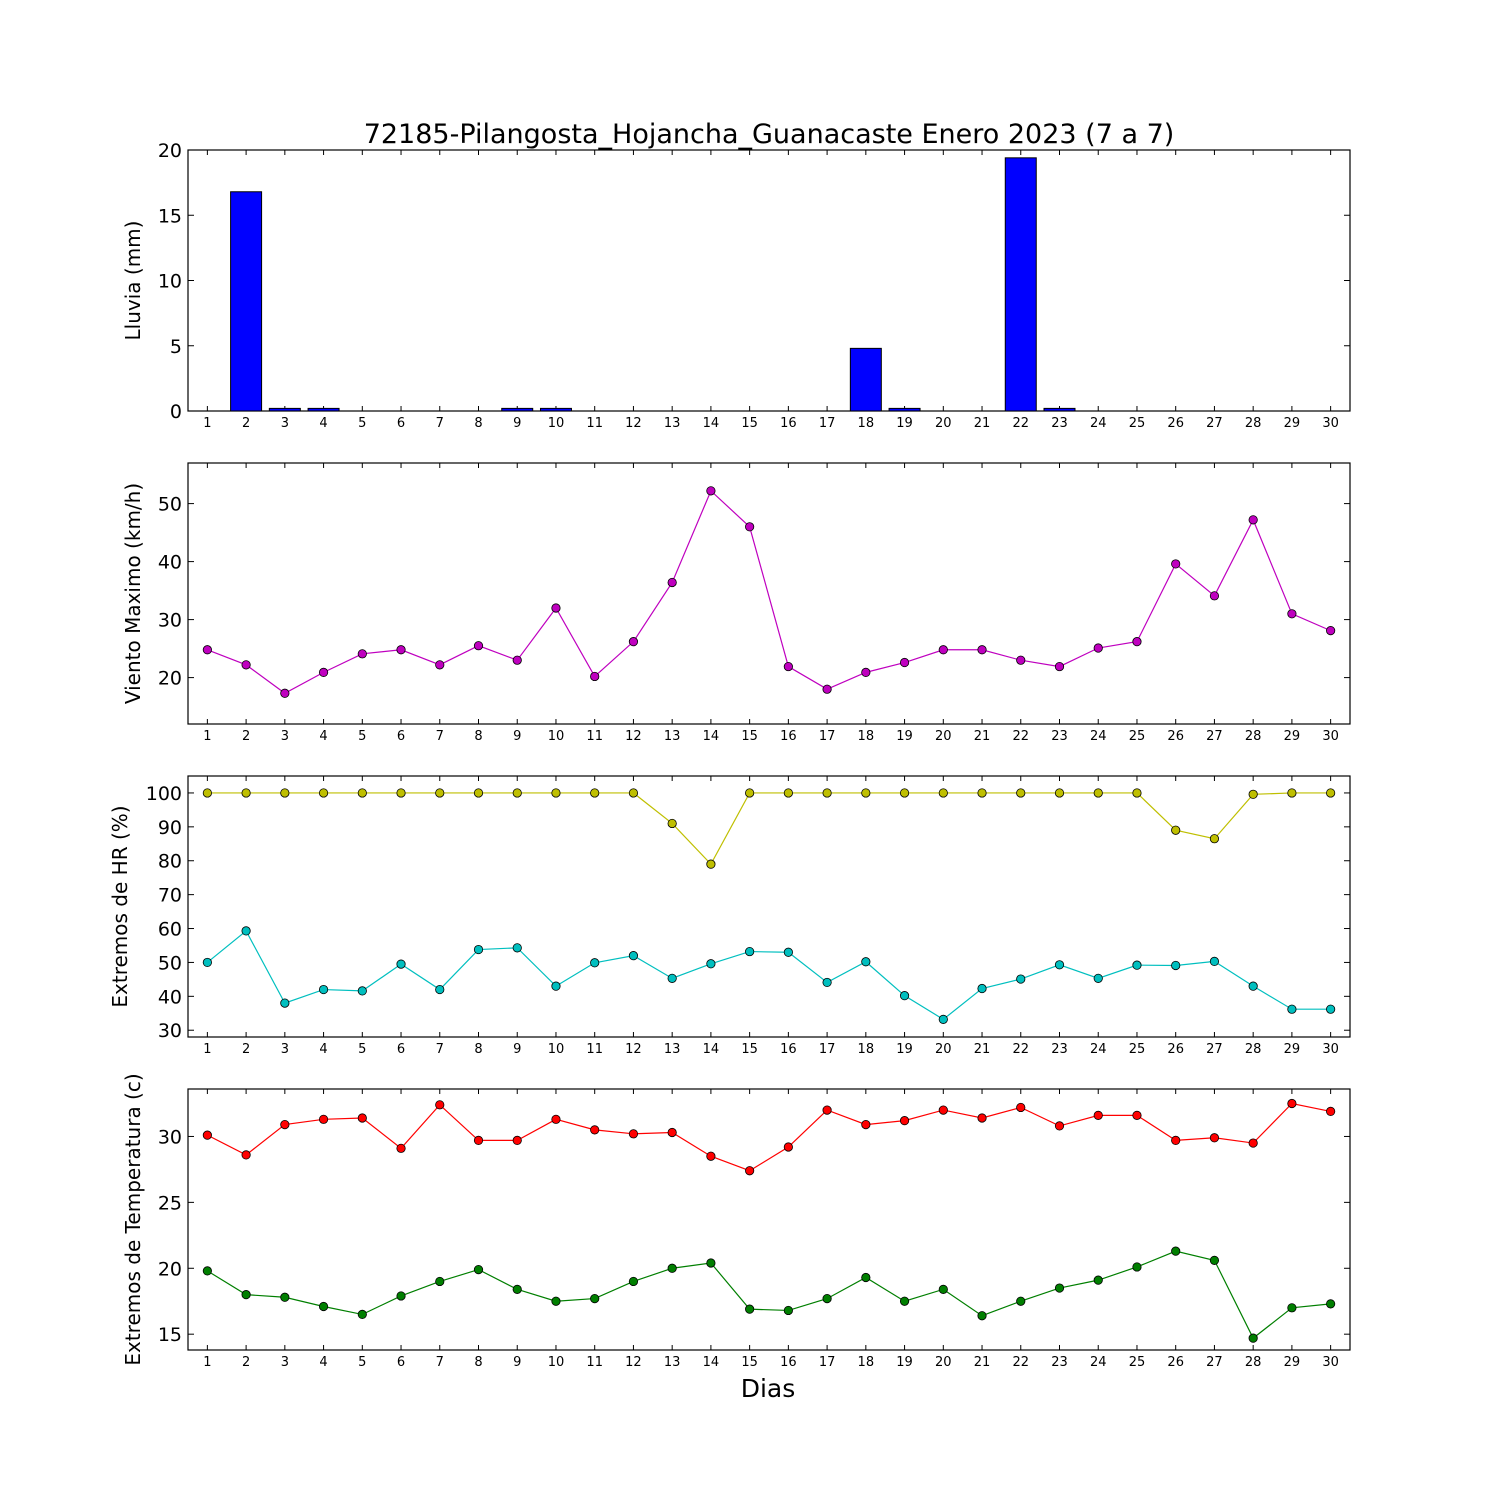 Image resolution: width=1500 pixels, height=1500 pixels. I want to click on x-tick-label: 11, so click(594, 736).